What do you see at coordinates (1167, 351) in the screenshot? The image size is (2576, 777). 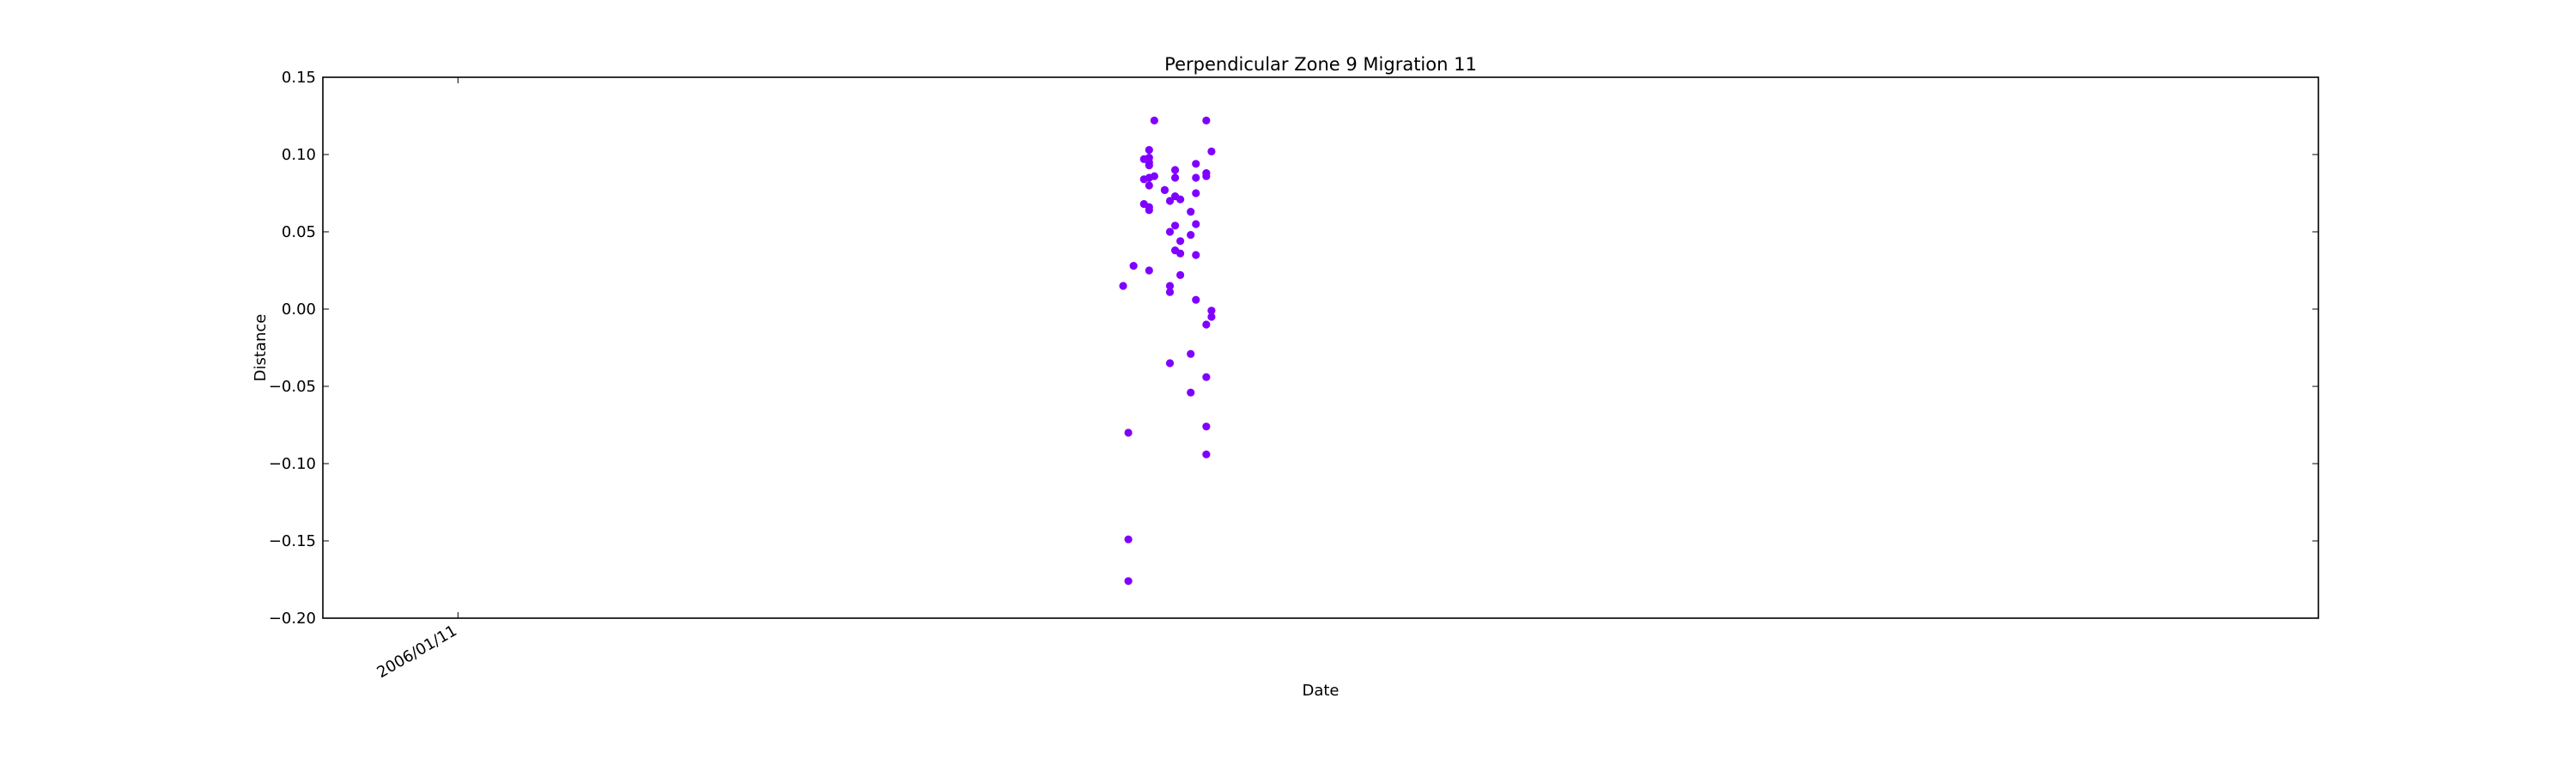 I see `data-points` at bounding box center [1167, 351].